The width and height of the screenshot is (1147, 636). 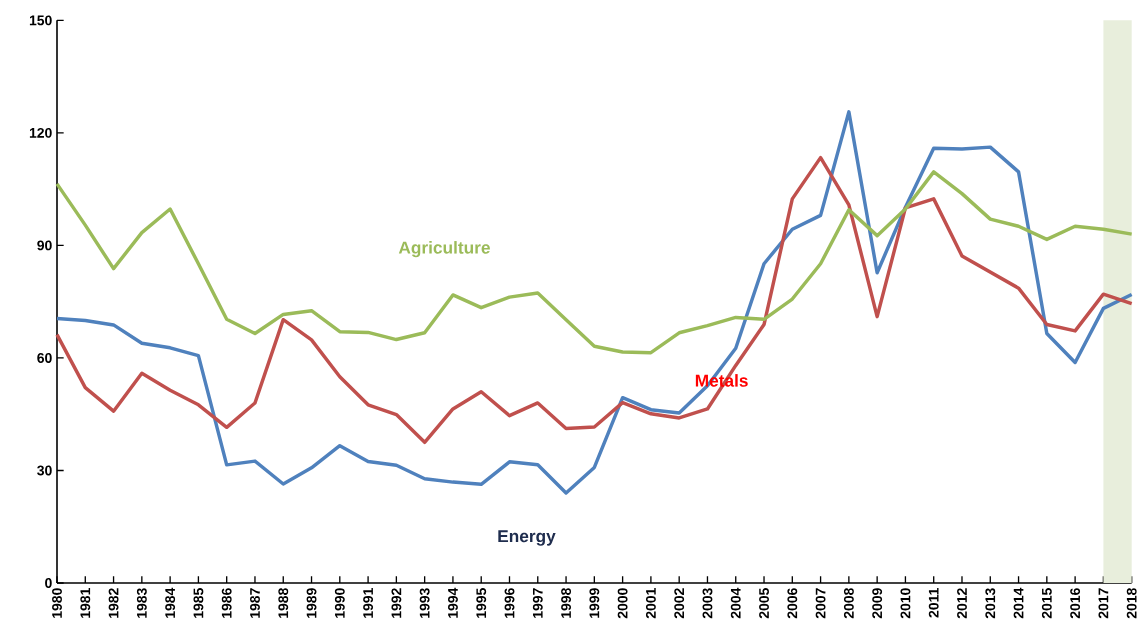 What do you see at coordinates (622, 603) in the screenshot?
I see `x-tick-label: 2000` at bounding box center [622, 603].